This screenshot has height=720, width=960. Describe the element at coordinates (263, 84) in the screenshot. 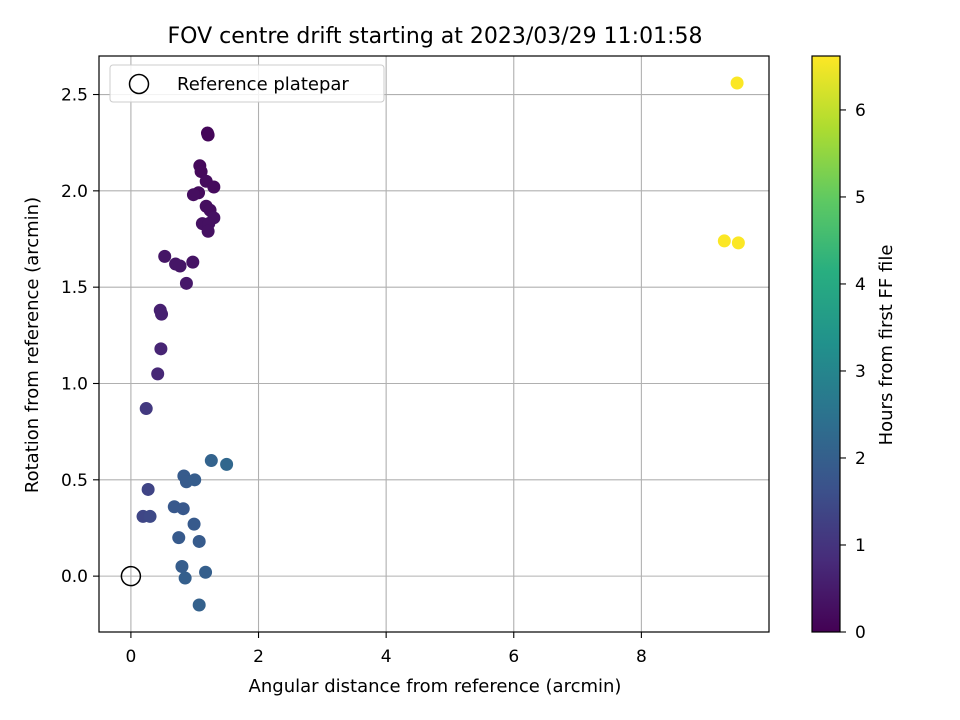

I see `legend-label-reference: Reference platepar` at that location.